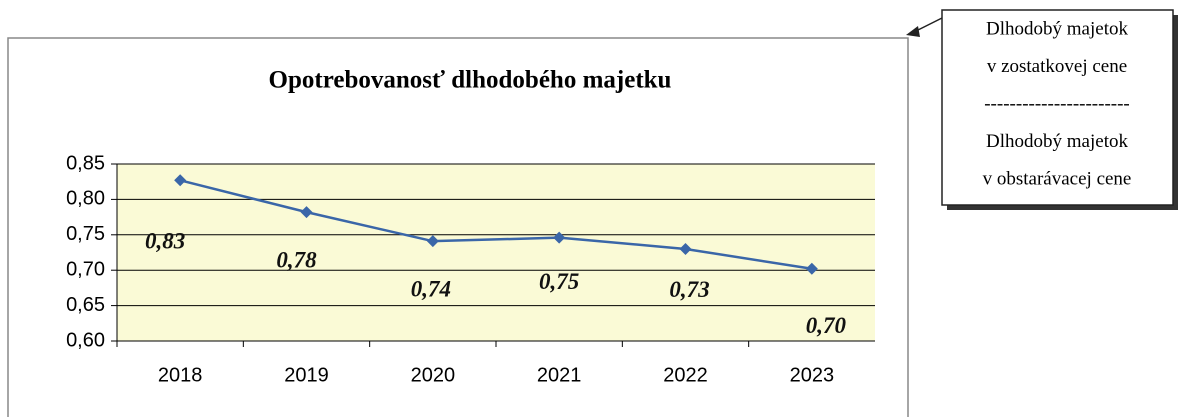  I want to click on x-tick-label: 2020, so click(433, 375).